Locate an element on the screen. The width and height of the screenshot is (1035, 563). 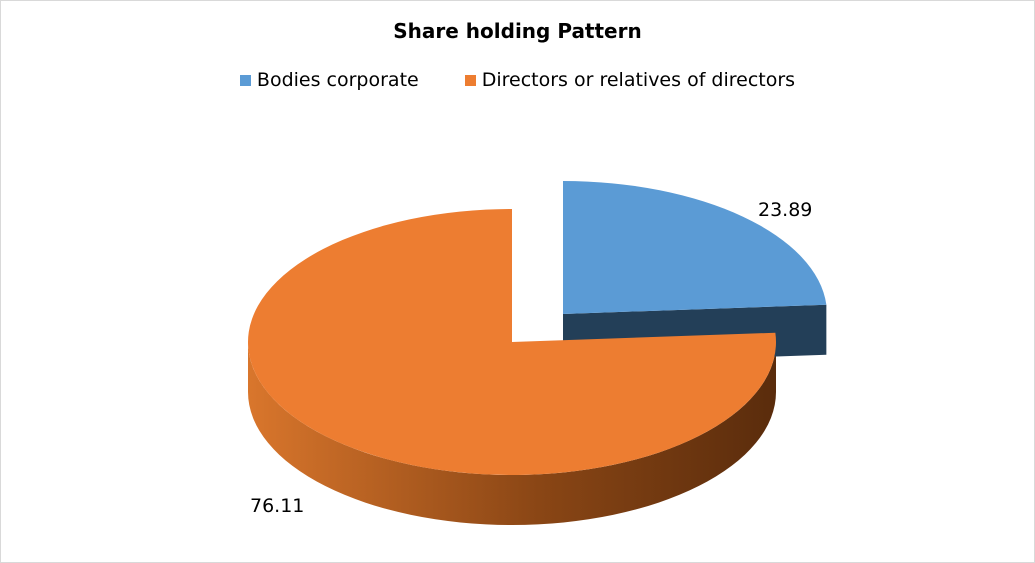
legend-item-directors: Directors or relatives of directors is located at coordinates (630, 80).